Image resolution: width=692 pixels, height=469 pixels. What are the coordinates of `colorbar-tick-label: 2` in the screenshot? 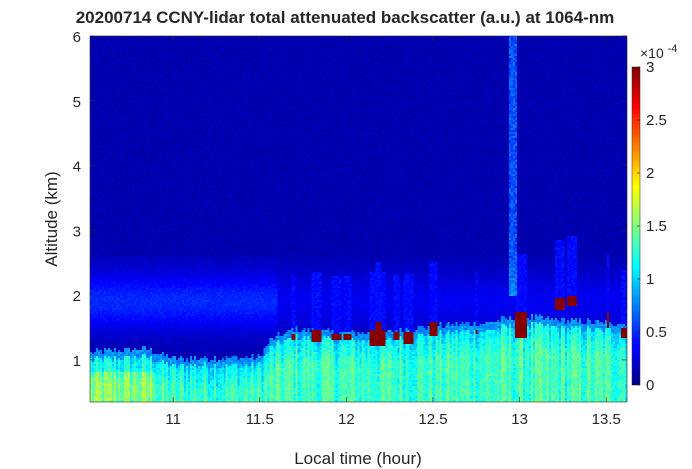 It's located at (650, 173).